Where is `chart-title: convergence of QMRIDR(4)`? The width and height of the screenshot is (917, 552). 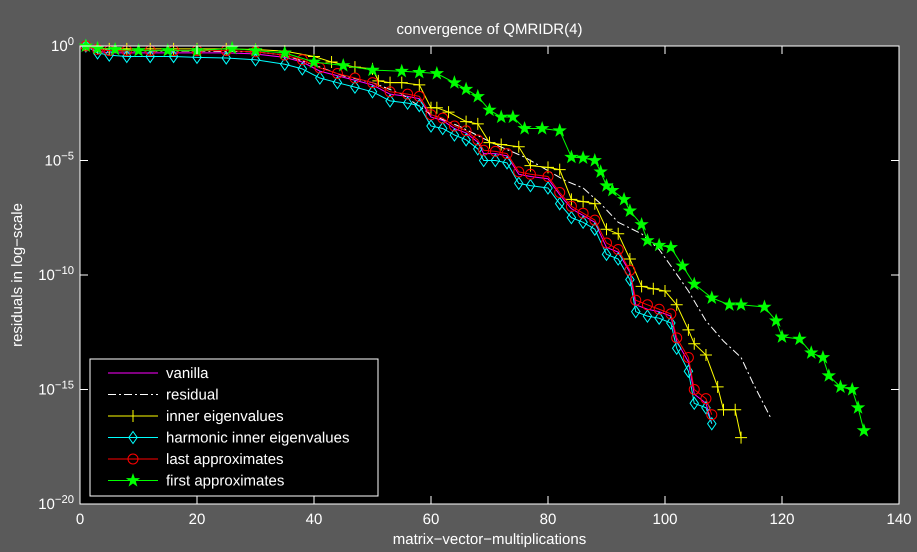
chart-title: convergence of QMRIDR(4) is located at coordinates (489, 29).